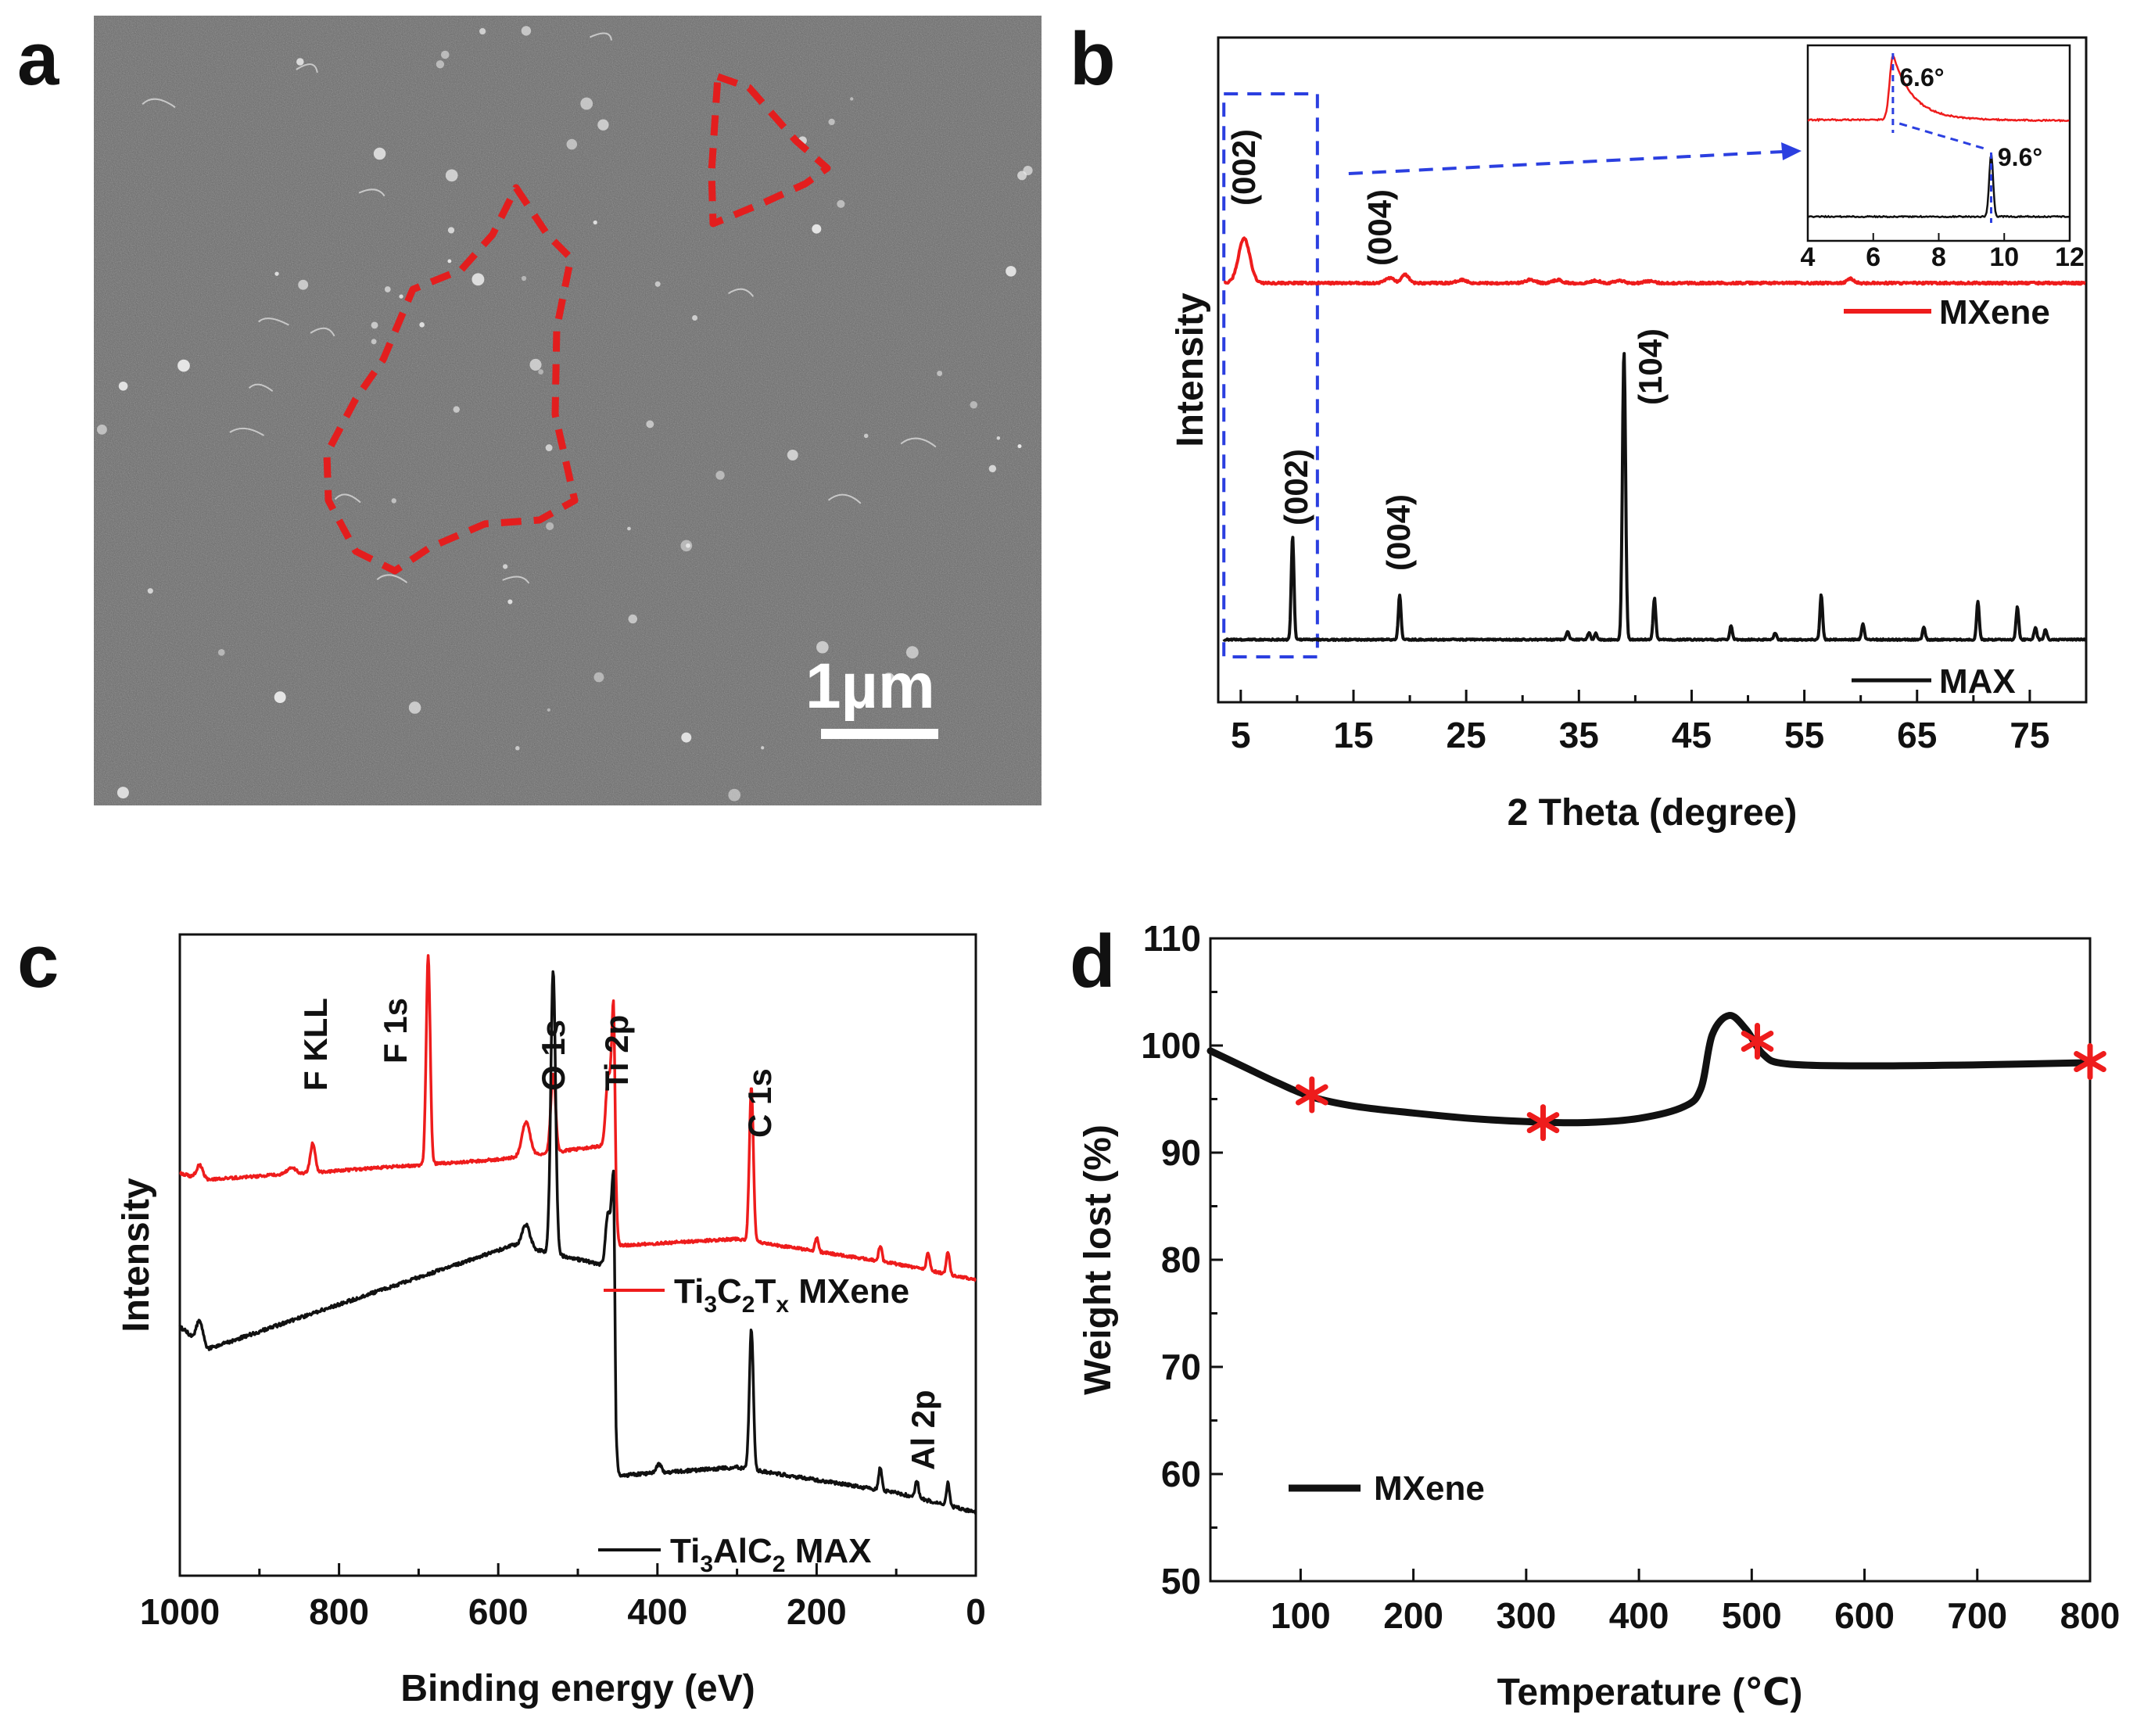 The width and height of the screenshot is (2144, 1736). I want to click on xrd-x-tick-label: 75, so click(2030, 735).